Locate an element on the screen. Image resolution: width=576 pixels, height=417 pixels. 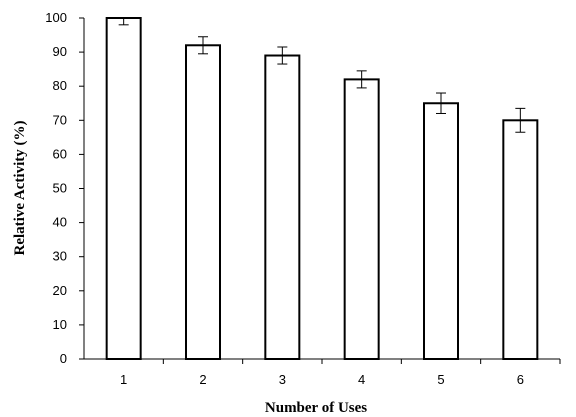
x-tick-label: 4 is located at coordinates (361, 379).